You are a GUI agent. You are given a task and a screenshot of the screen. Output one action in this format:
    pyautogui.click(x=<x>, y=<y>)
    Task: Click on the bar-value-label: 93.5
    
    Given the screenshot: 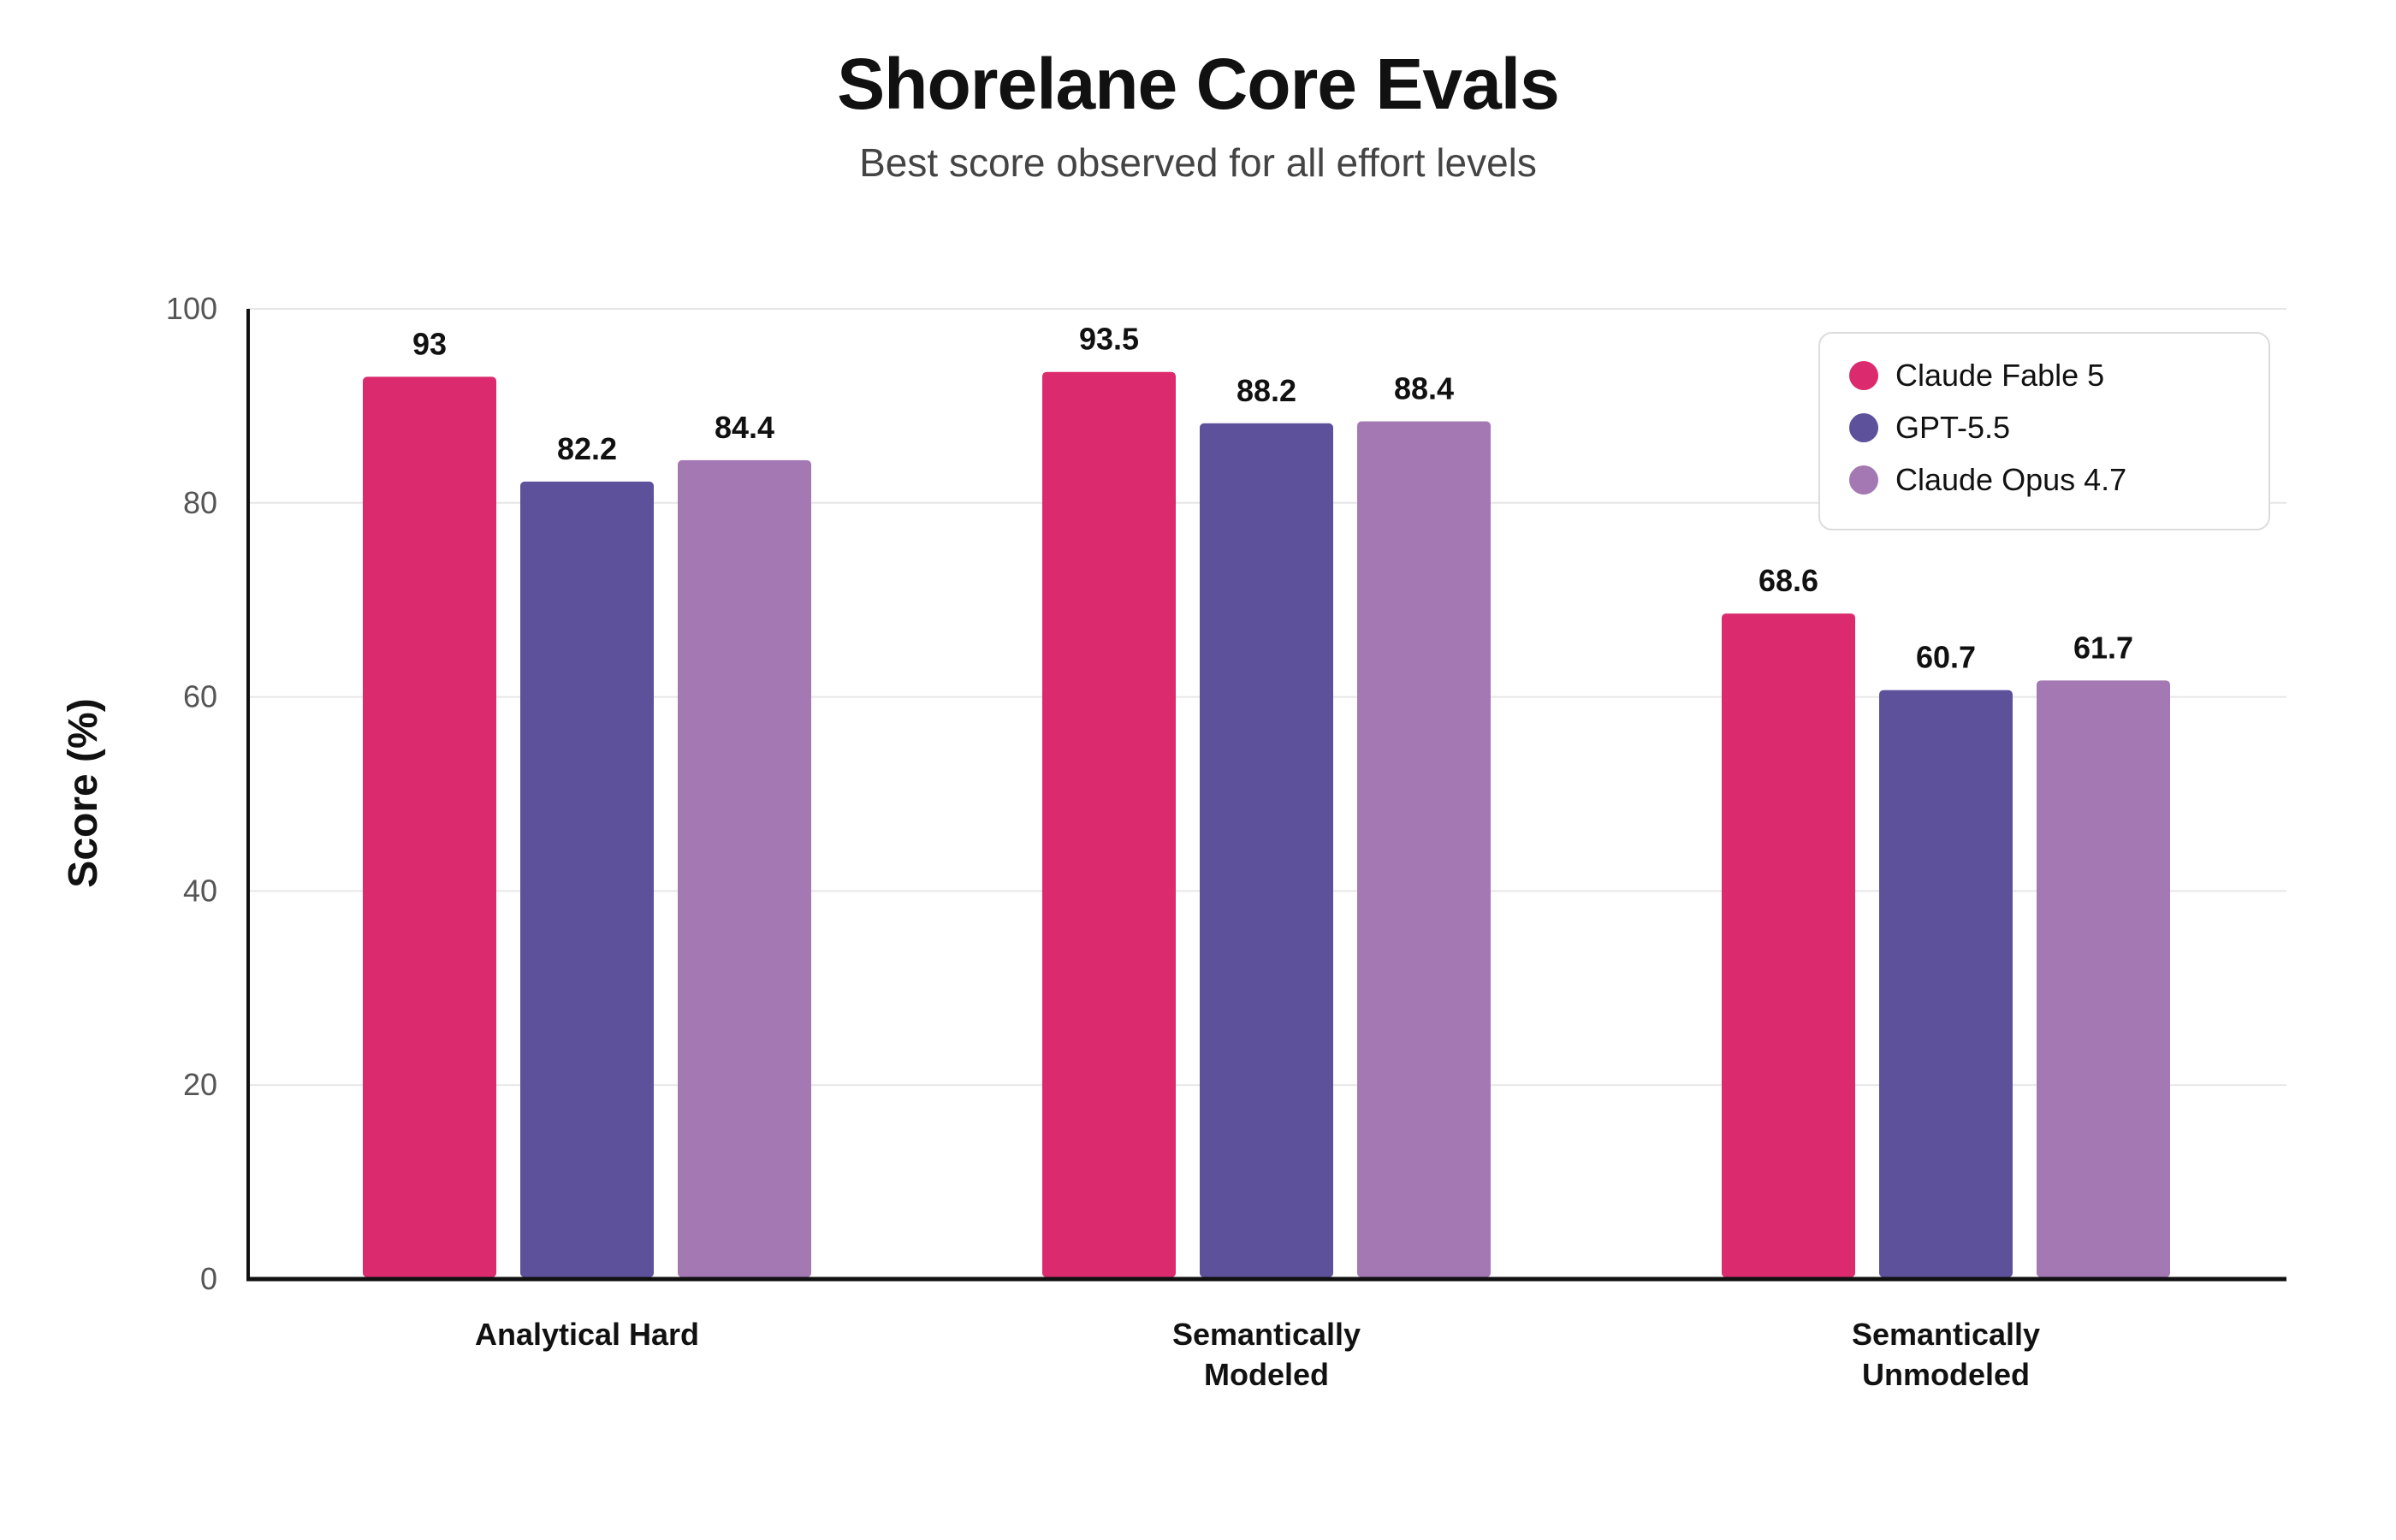 What is the action you would take?
    pyautogui.click(x=1109, y=339)
    